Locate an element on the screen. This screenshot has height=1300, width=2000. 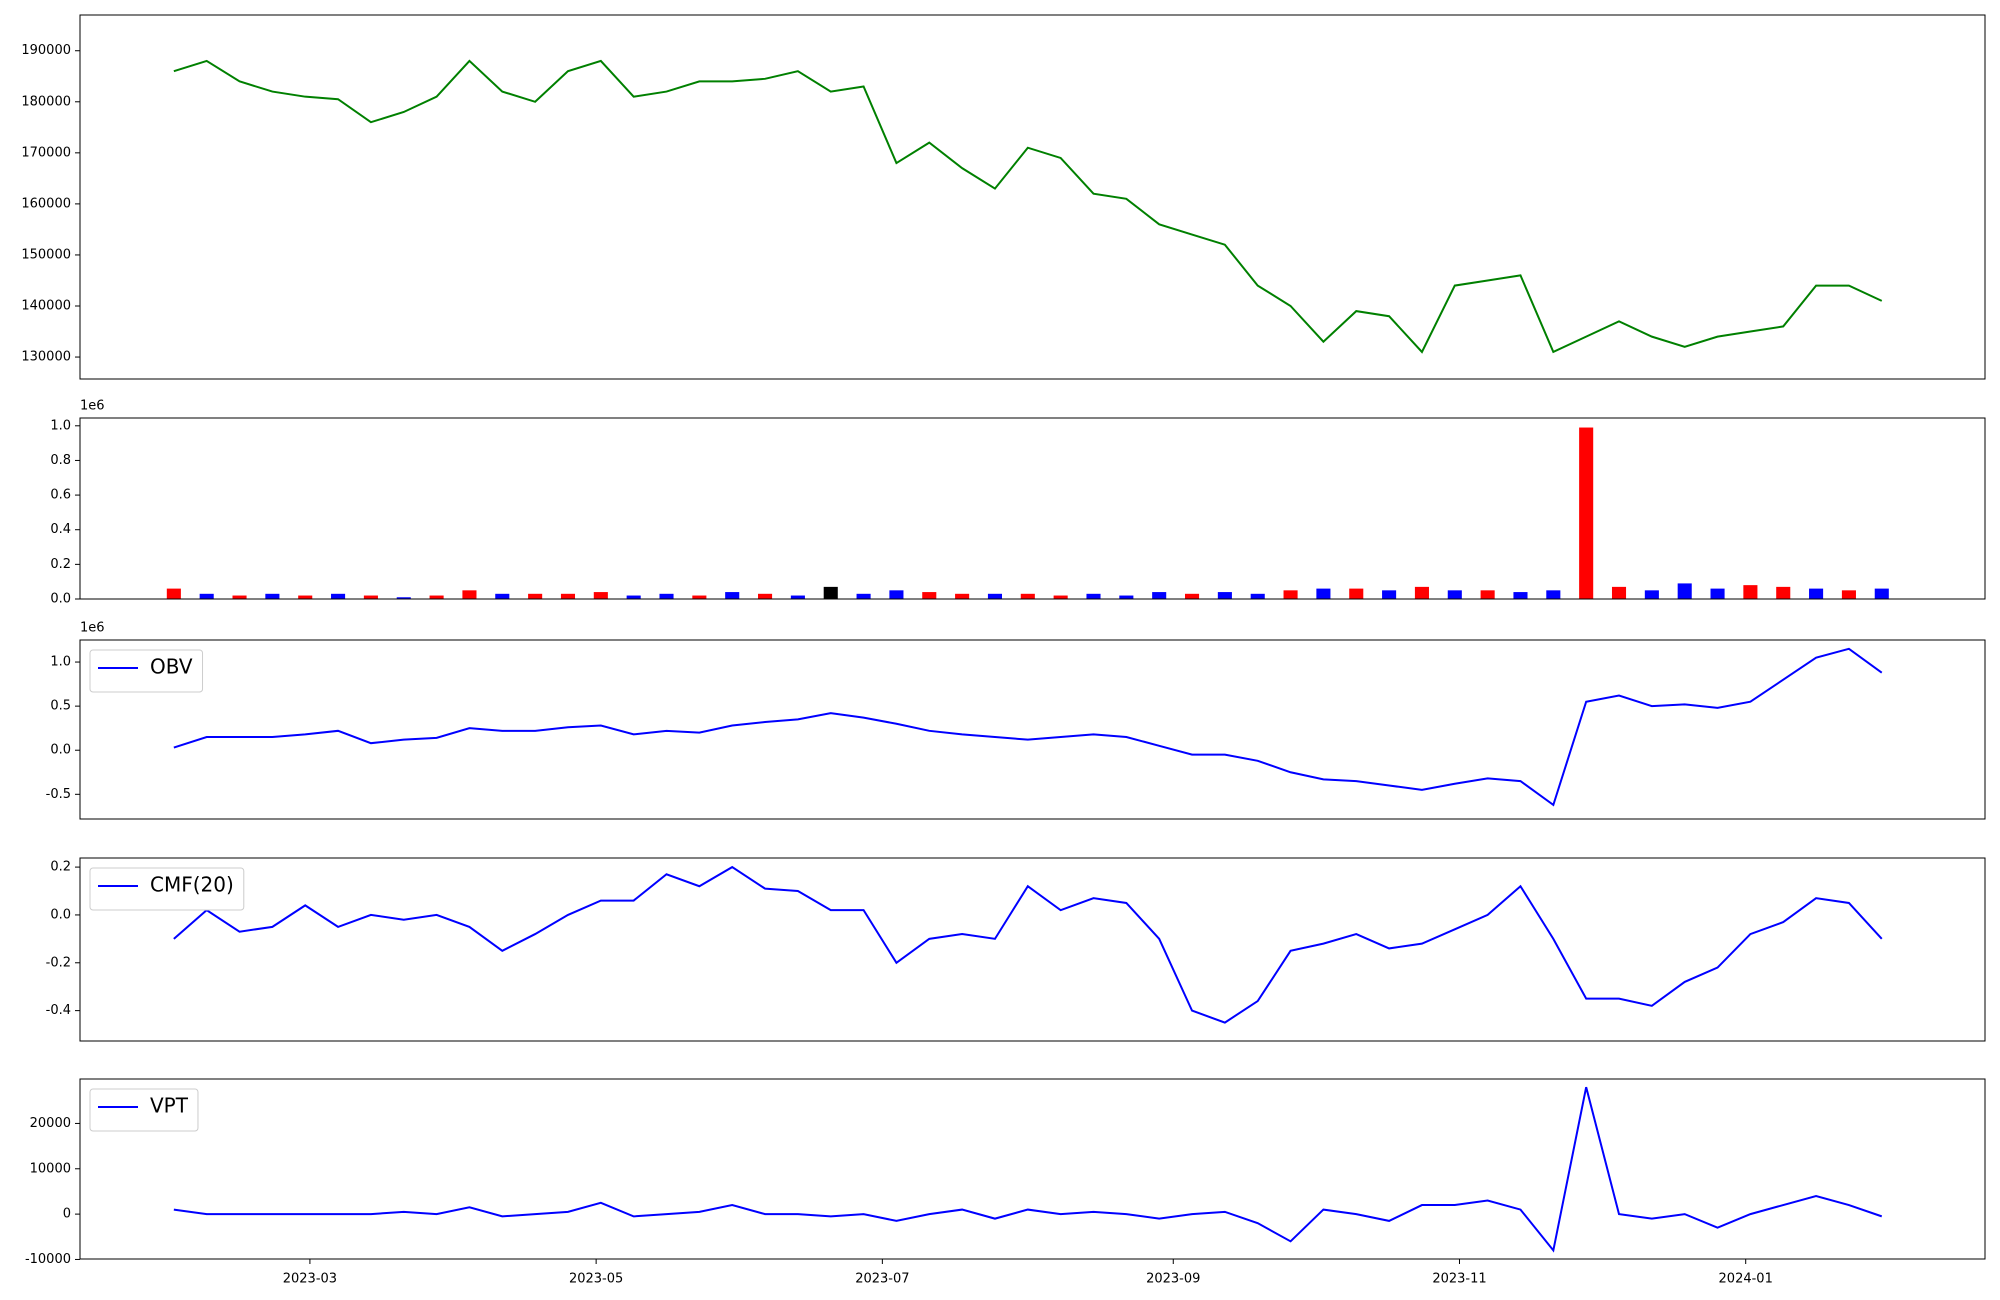
legend: VPT is located at coordinates (144, 1110).